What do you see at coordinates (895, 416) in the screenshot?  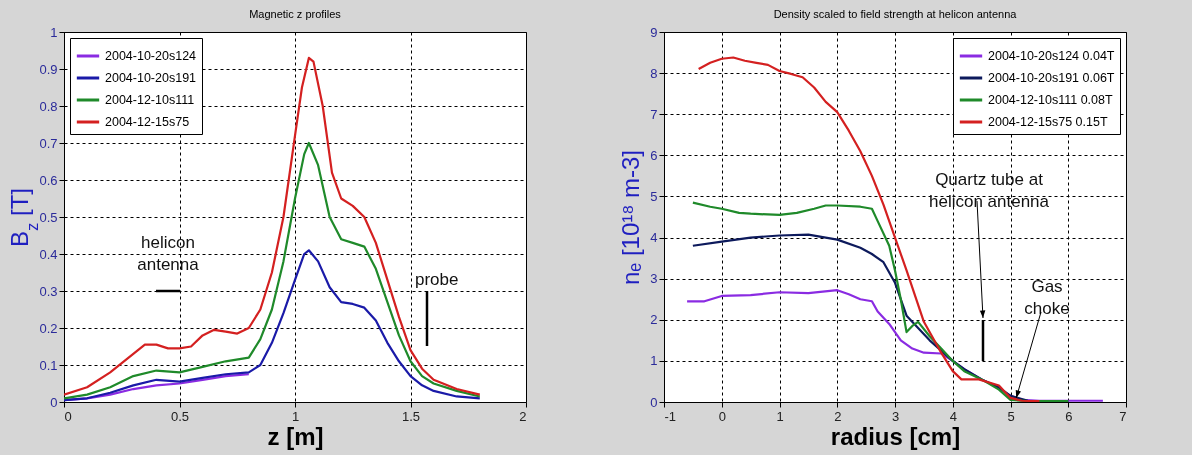 I see `x-tick-label: 3` at bounding box center [895, 416].